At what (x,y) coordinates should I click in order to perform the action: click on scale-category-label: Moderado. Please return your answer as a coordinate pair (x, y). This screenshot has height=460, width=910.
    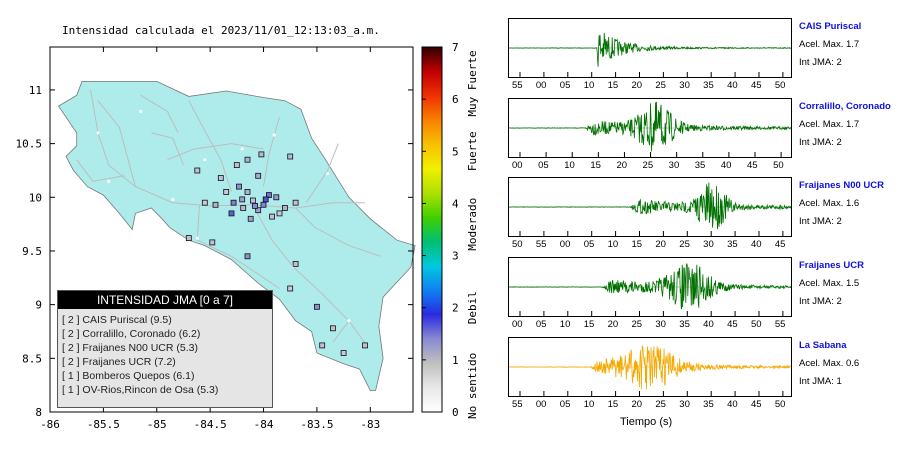
    Looking at the image, I should click on (472, 224).